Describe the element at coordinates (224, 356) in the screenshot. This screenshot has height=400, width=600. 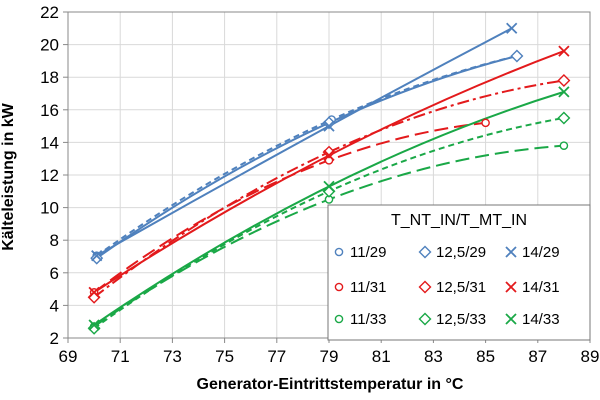
I see `x-tick-label: 75` at that location.